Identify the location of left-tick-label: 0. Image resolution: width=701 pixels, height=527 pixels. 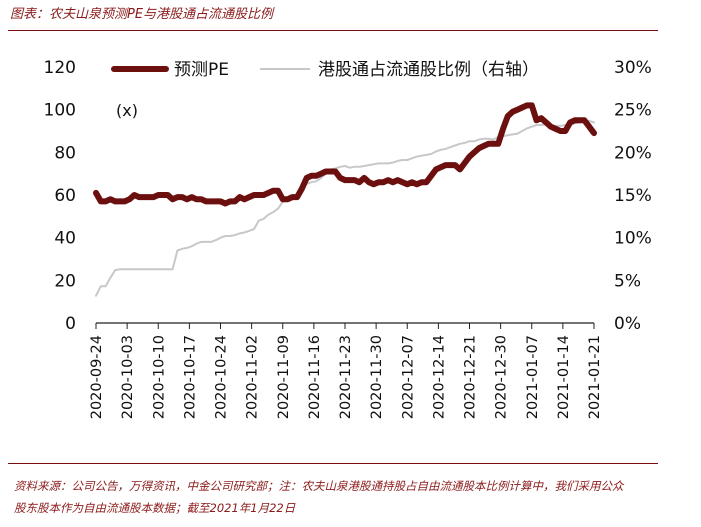
(70, 324).